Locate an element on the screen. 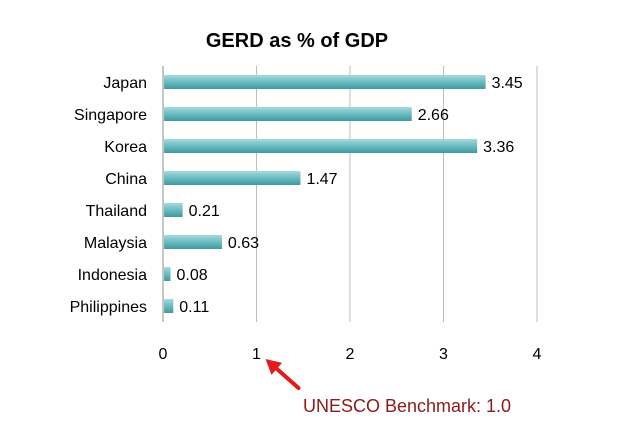 The image size is (620, 443). value-label: 2.66 is located at coordinates (433, 115).